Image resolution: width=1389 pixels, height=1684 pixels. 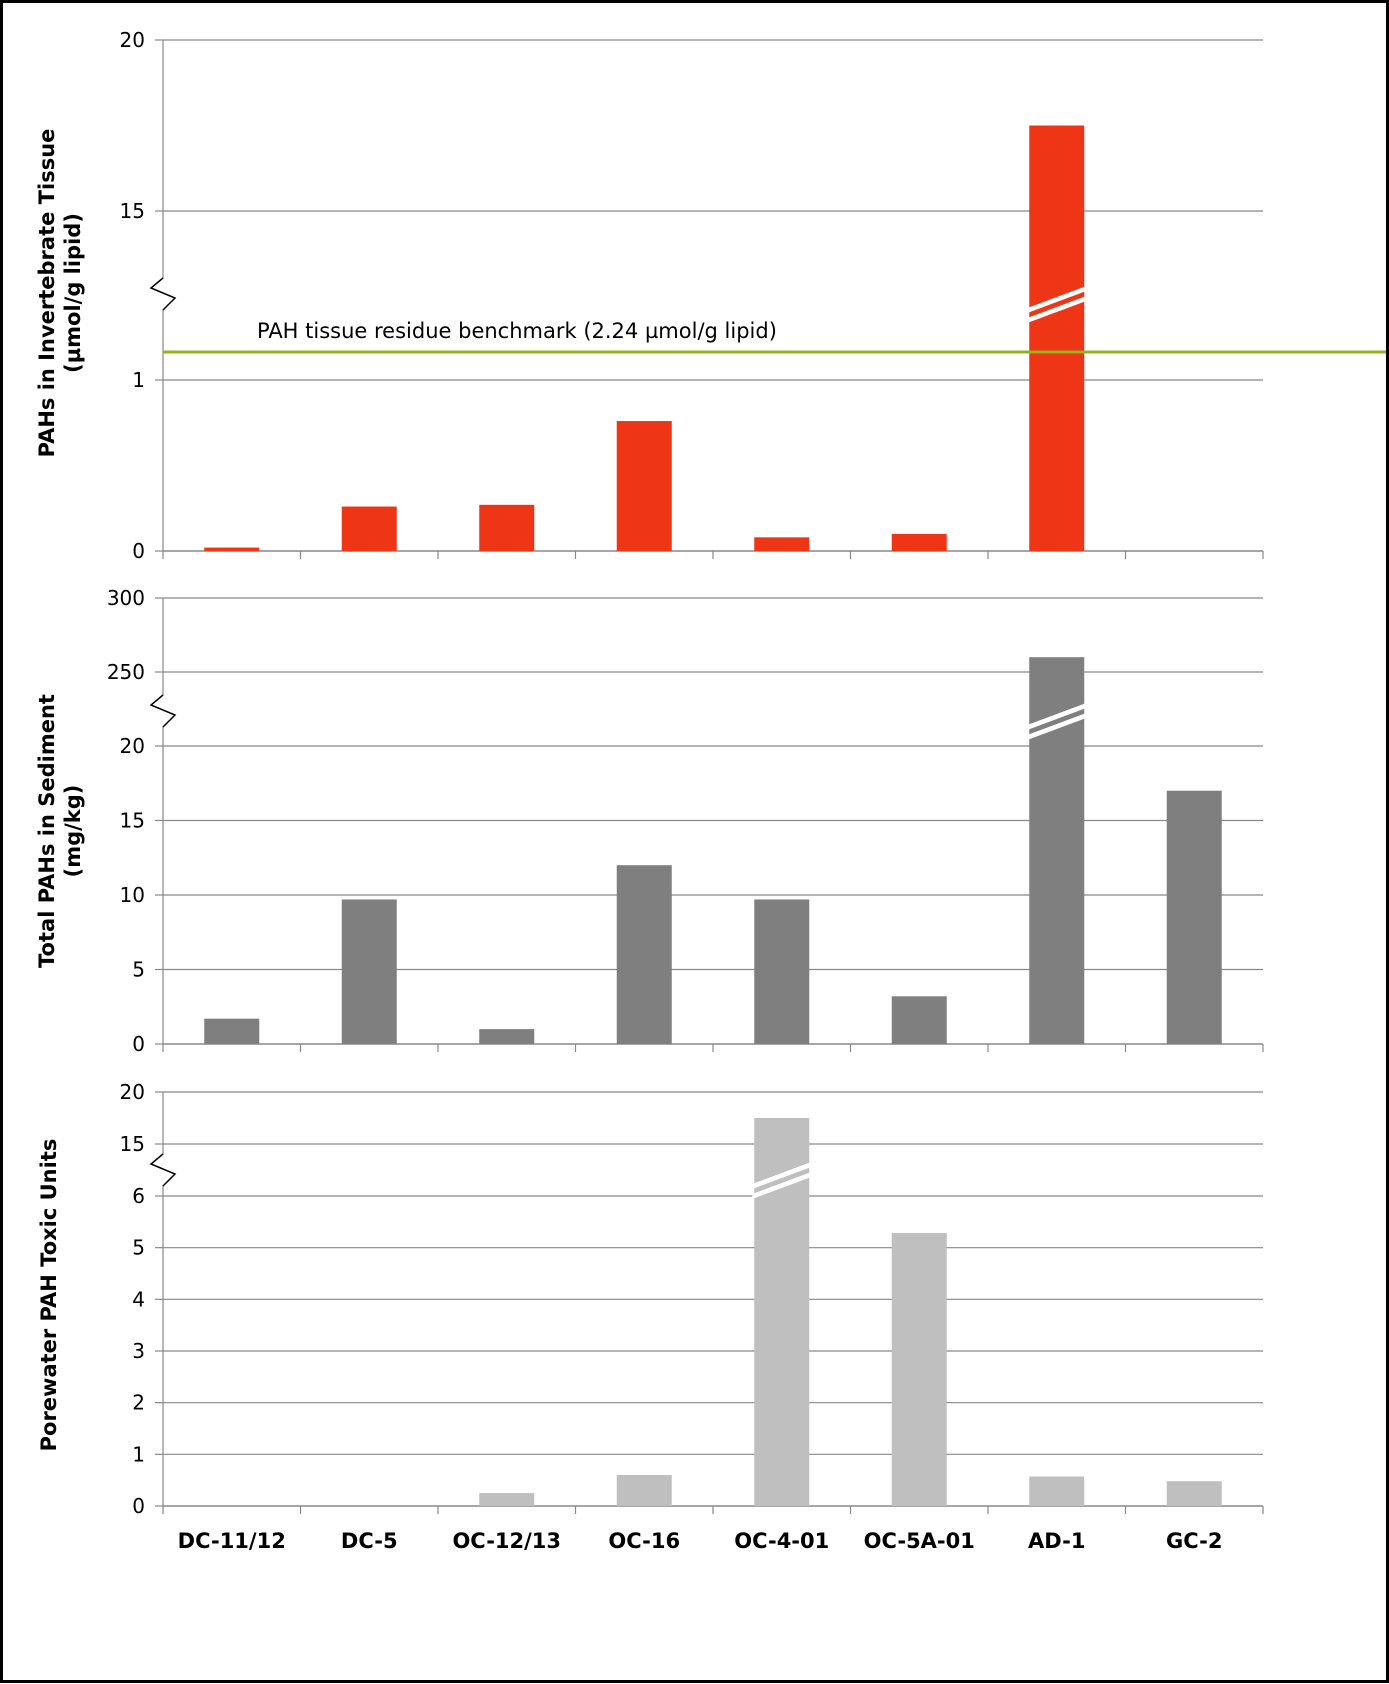 I want to click on y-tick-label: 300, so click(x=126, y=598).